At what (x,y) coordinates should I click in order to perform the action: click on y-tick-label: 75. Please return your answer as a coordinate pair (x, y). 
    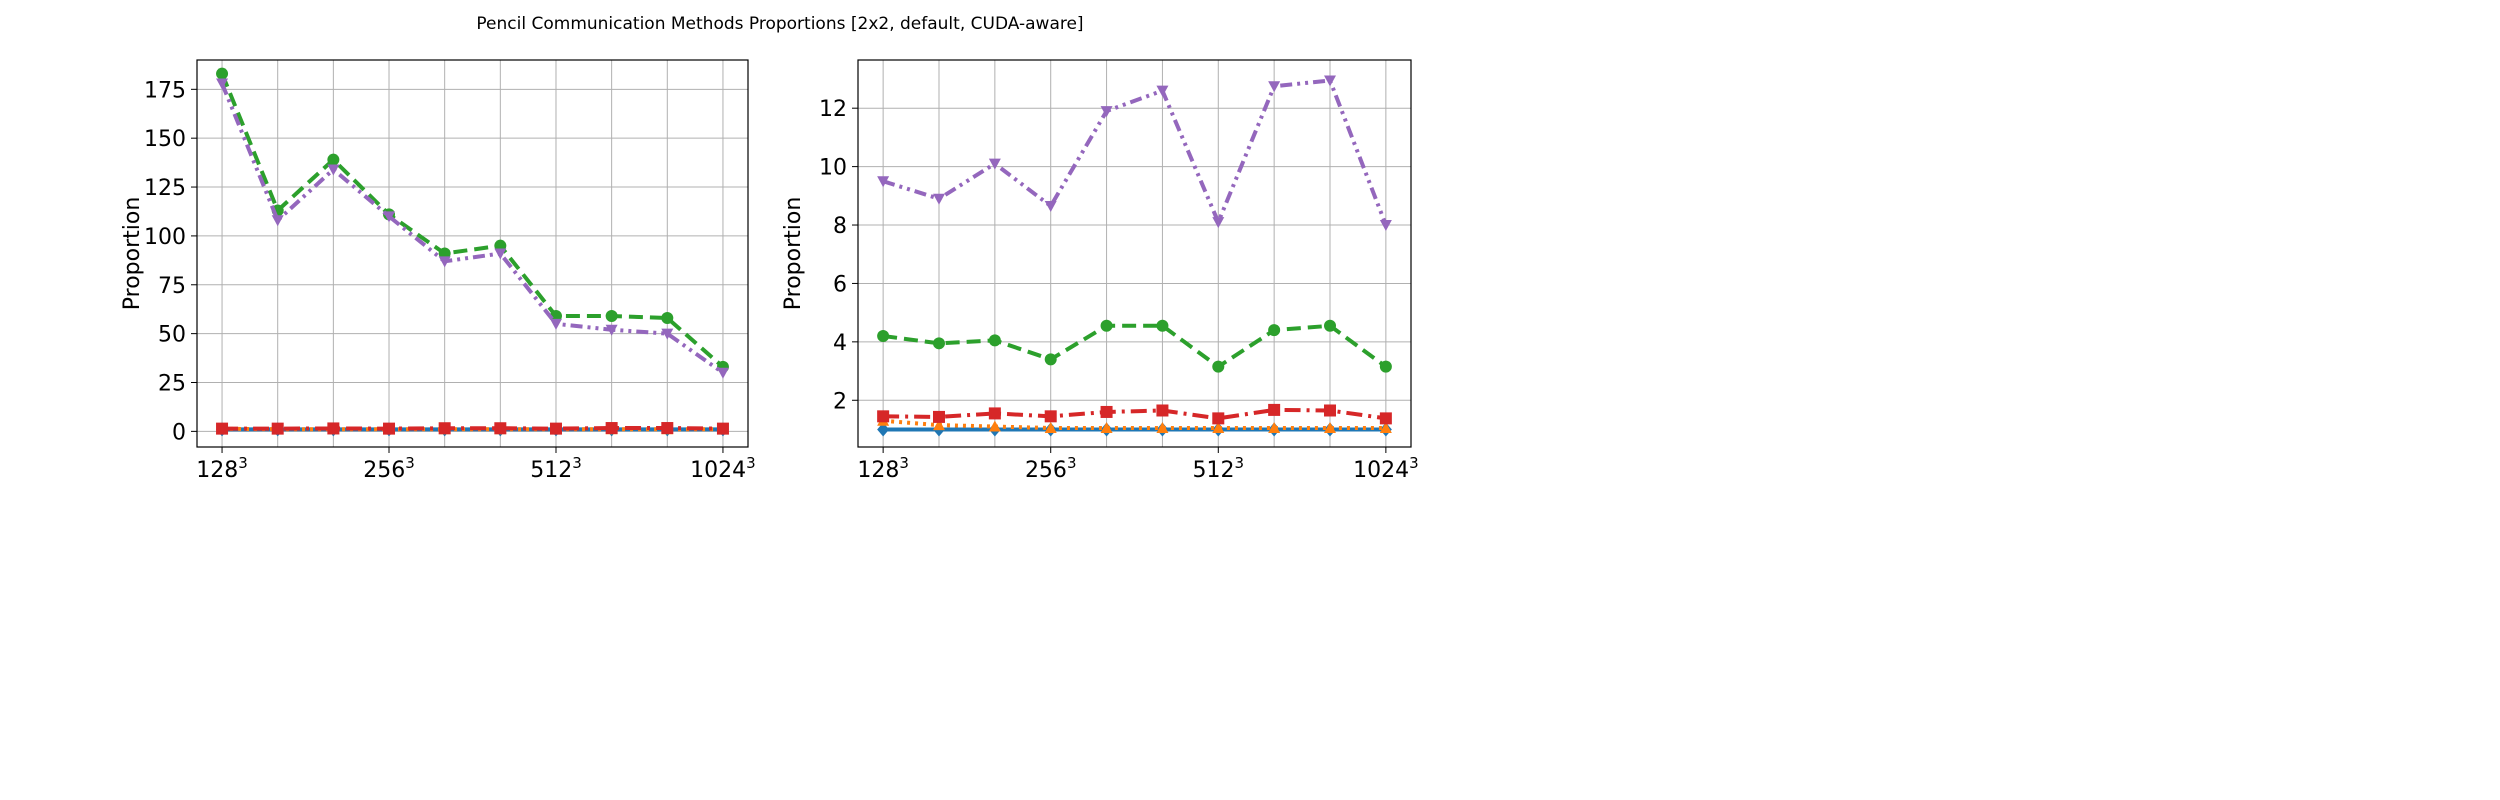
    Looking at the image, I should click on (172, 286).